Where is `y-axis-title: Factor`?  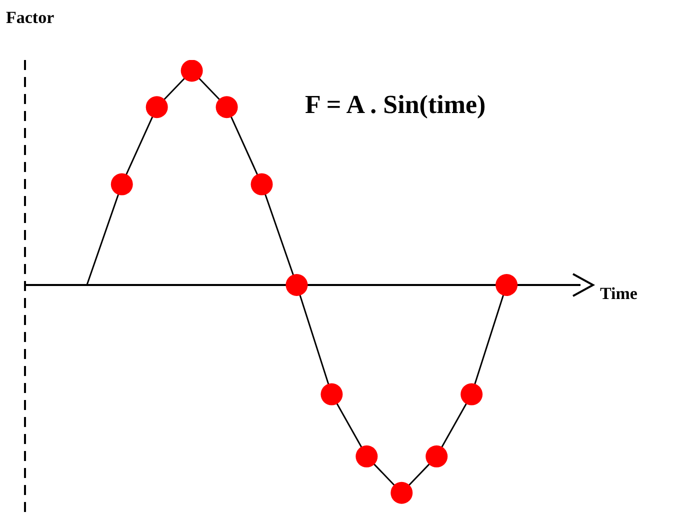
y-axis-title: Factor is located at coordinates (30, 18).